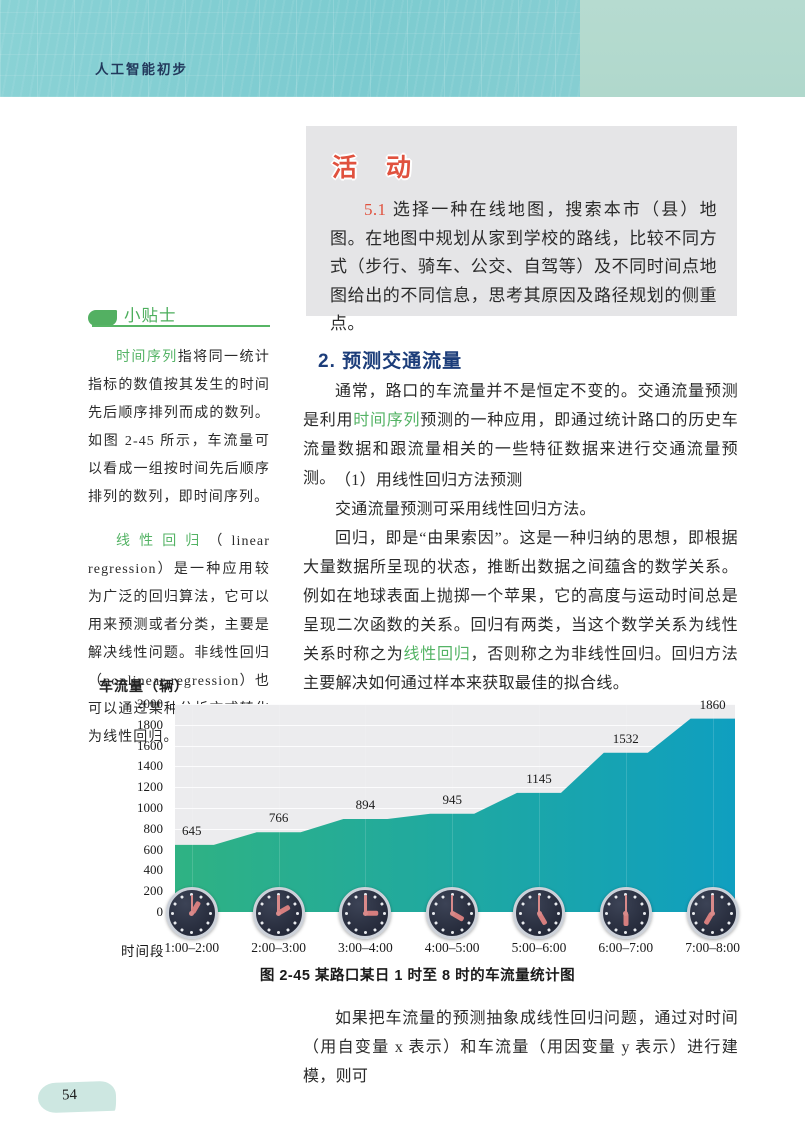 The height and width of the screenshot is (1145, 805). I want to click on header-side-panel, so click(692, 48).